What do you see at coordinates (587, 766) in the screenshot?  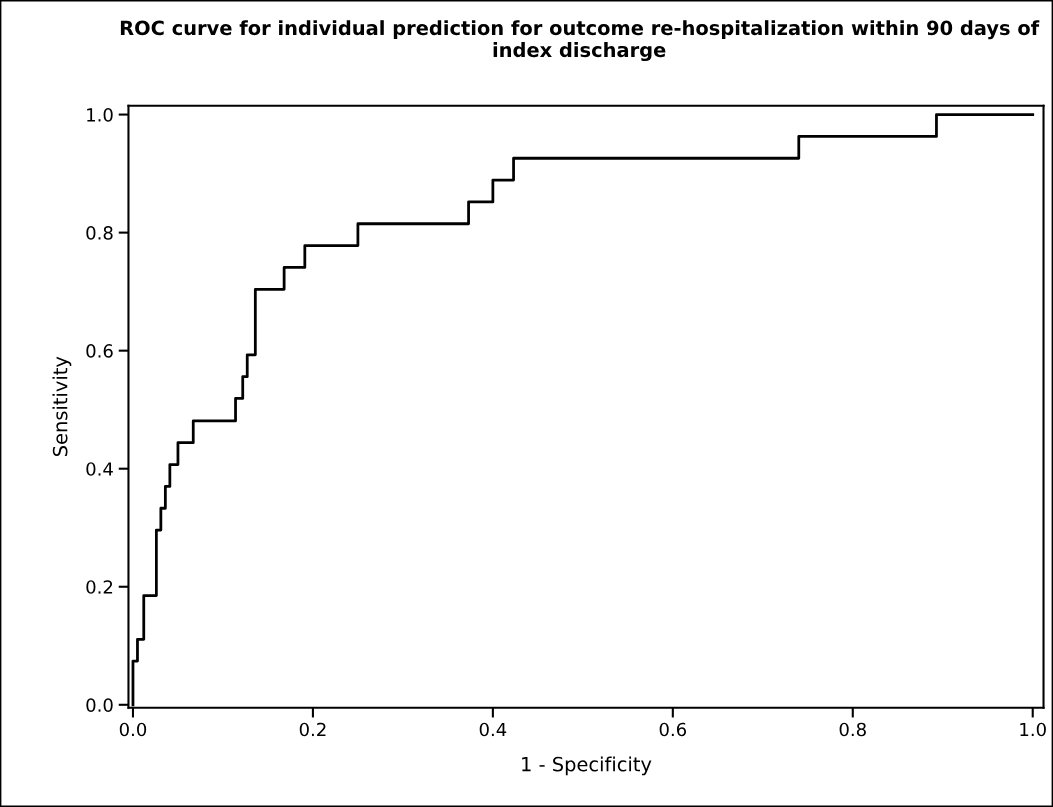 I see `x-axis-title: 1 - Specificity` at bounding box center [587, 766].